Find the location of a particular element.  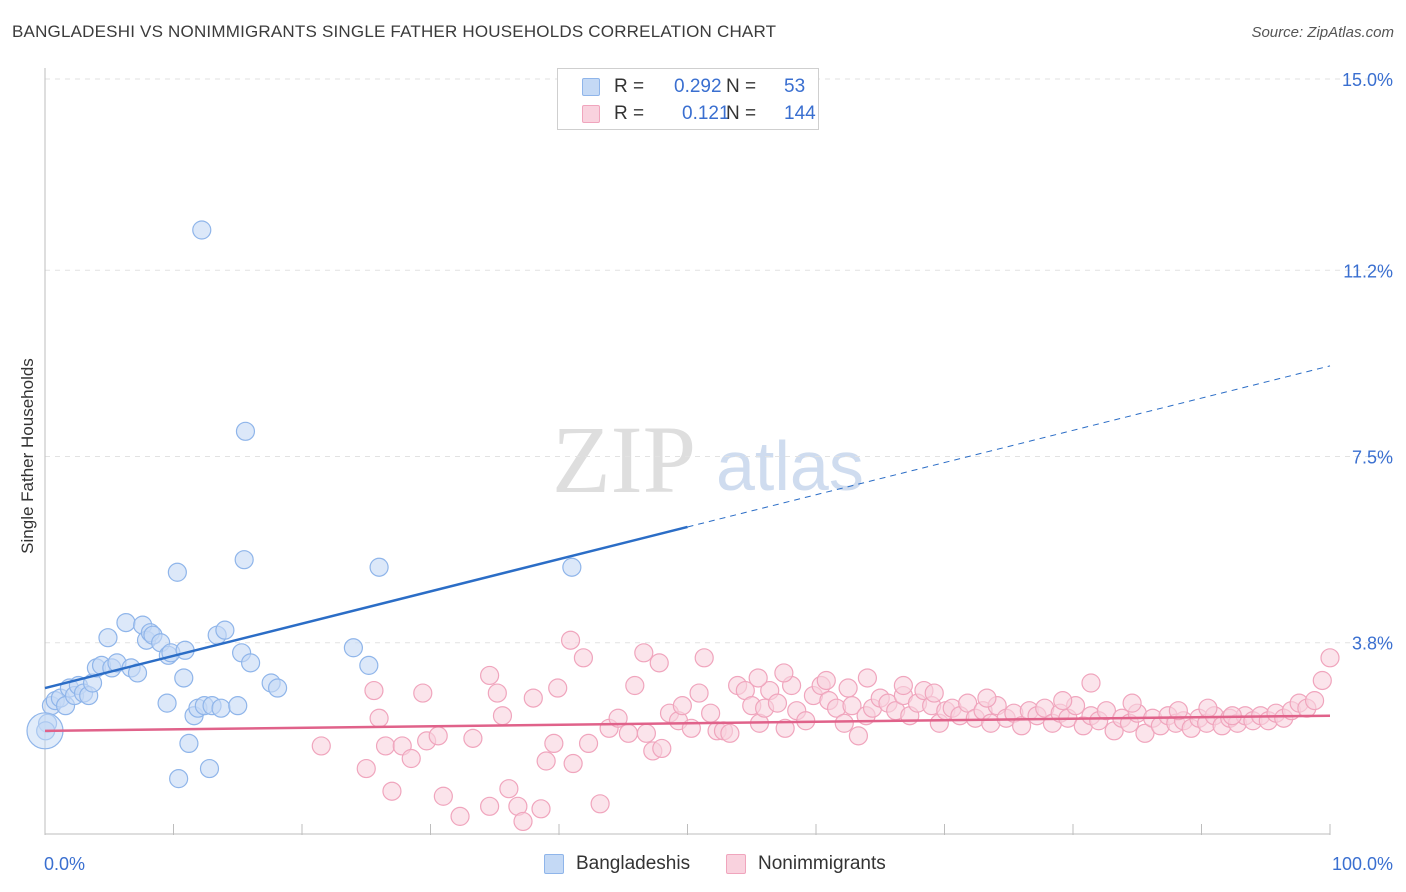

watermark: ZIP atlas is located at coordinates (708, 459).